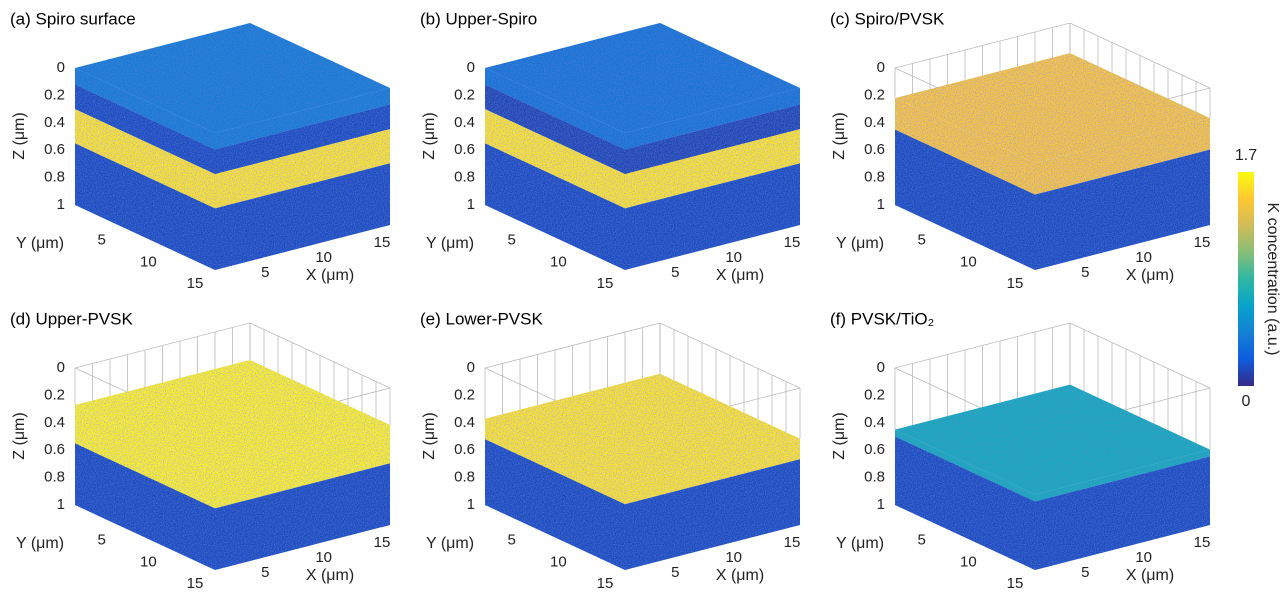 This screenshot has width=1288, height=596. I want to click on panel-title: (c) Spiro/PVSK, so click(887, 18).